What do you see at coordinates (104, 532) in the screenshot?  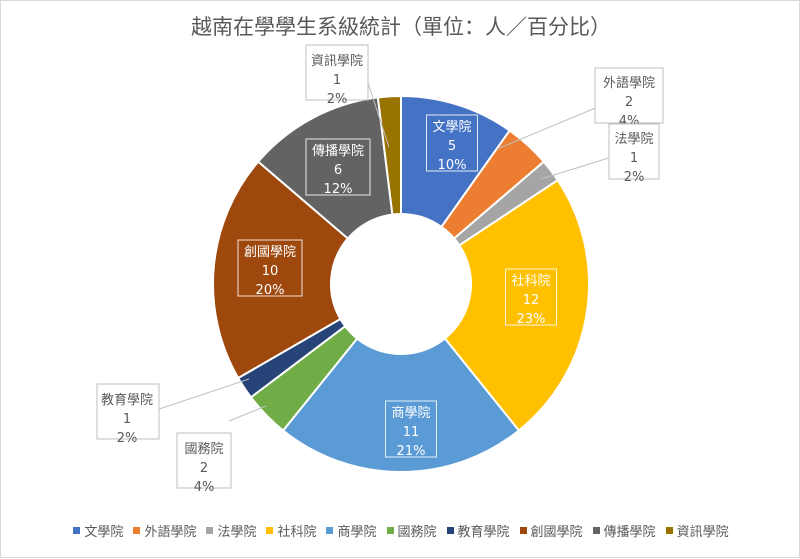 I see `legend-label: 文學院` at bounding box center [104, 532].